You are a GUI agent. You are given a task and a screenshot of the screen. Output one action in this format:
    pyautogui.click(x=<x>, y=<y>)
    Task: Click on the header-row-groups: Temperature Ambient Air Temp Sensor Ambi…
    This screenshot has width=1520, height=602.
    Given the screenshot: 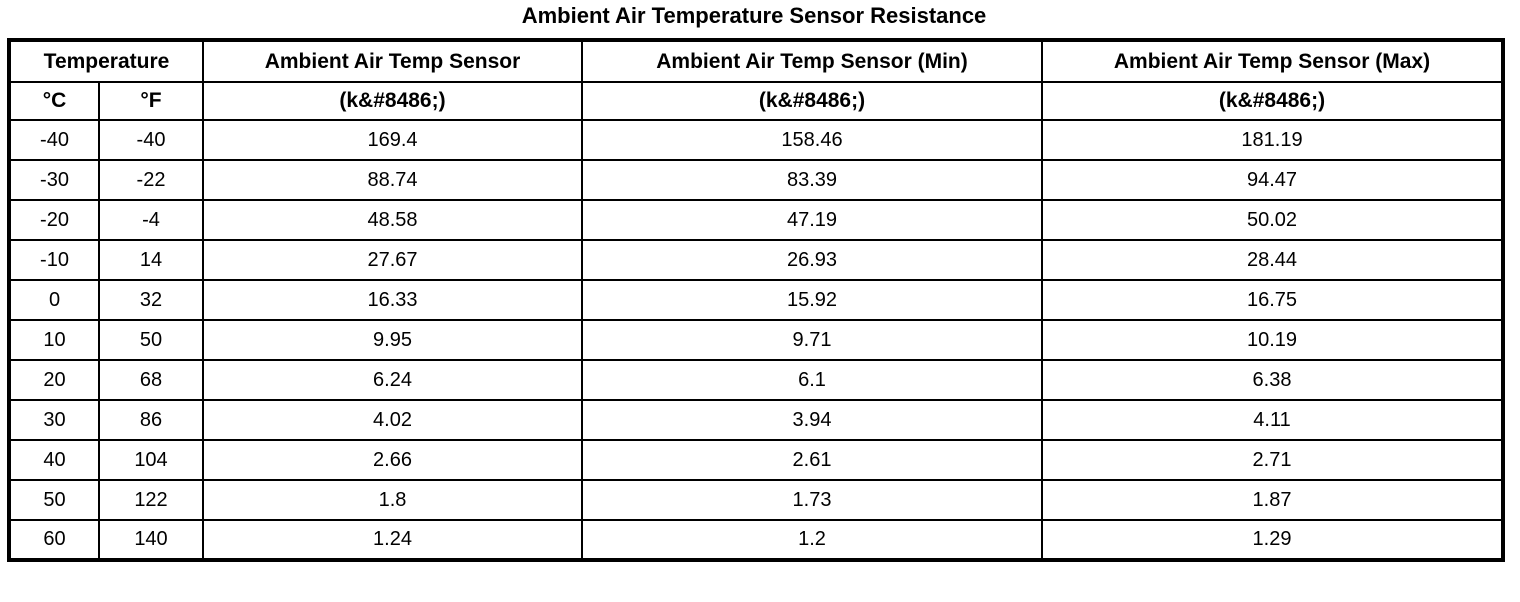 What is the action you would take?
    pyautogui.click(x=756, y=61)
    